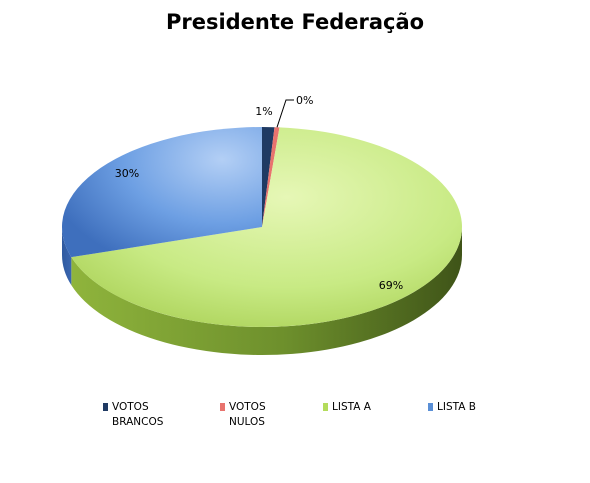 The height and width of the screenshot is (483, 590). Describe the element at coordinates (222, 407) in the screenshot. I see `legend-swatch-votos-nulos` at that location.